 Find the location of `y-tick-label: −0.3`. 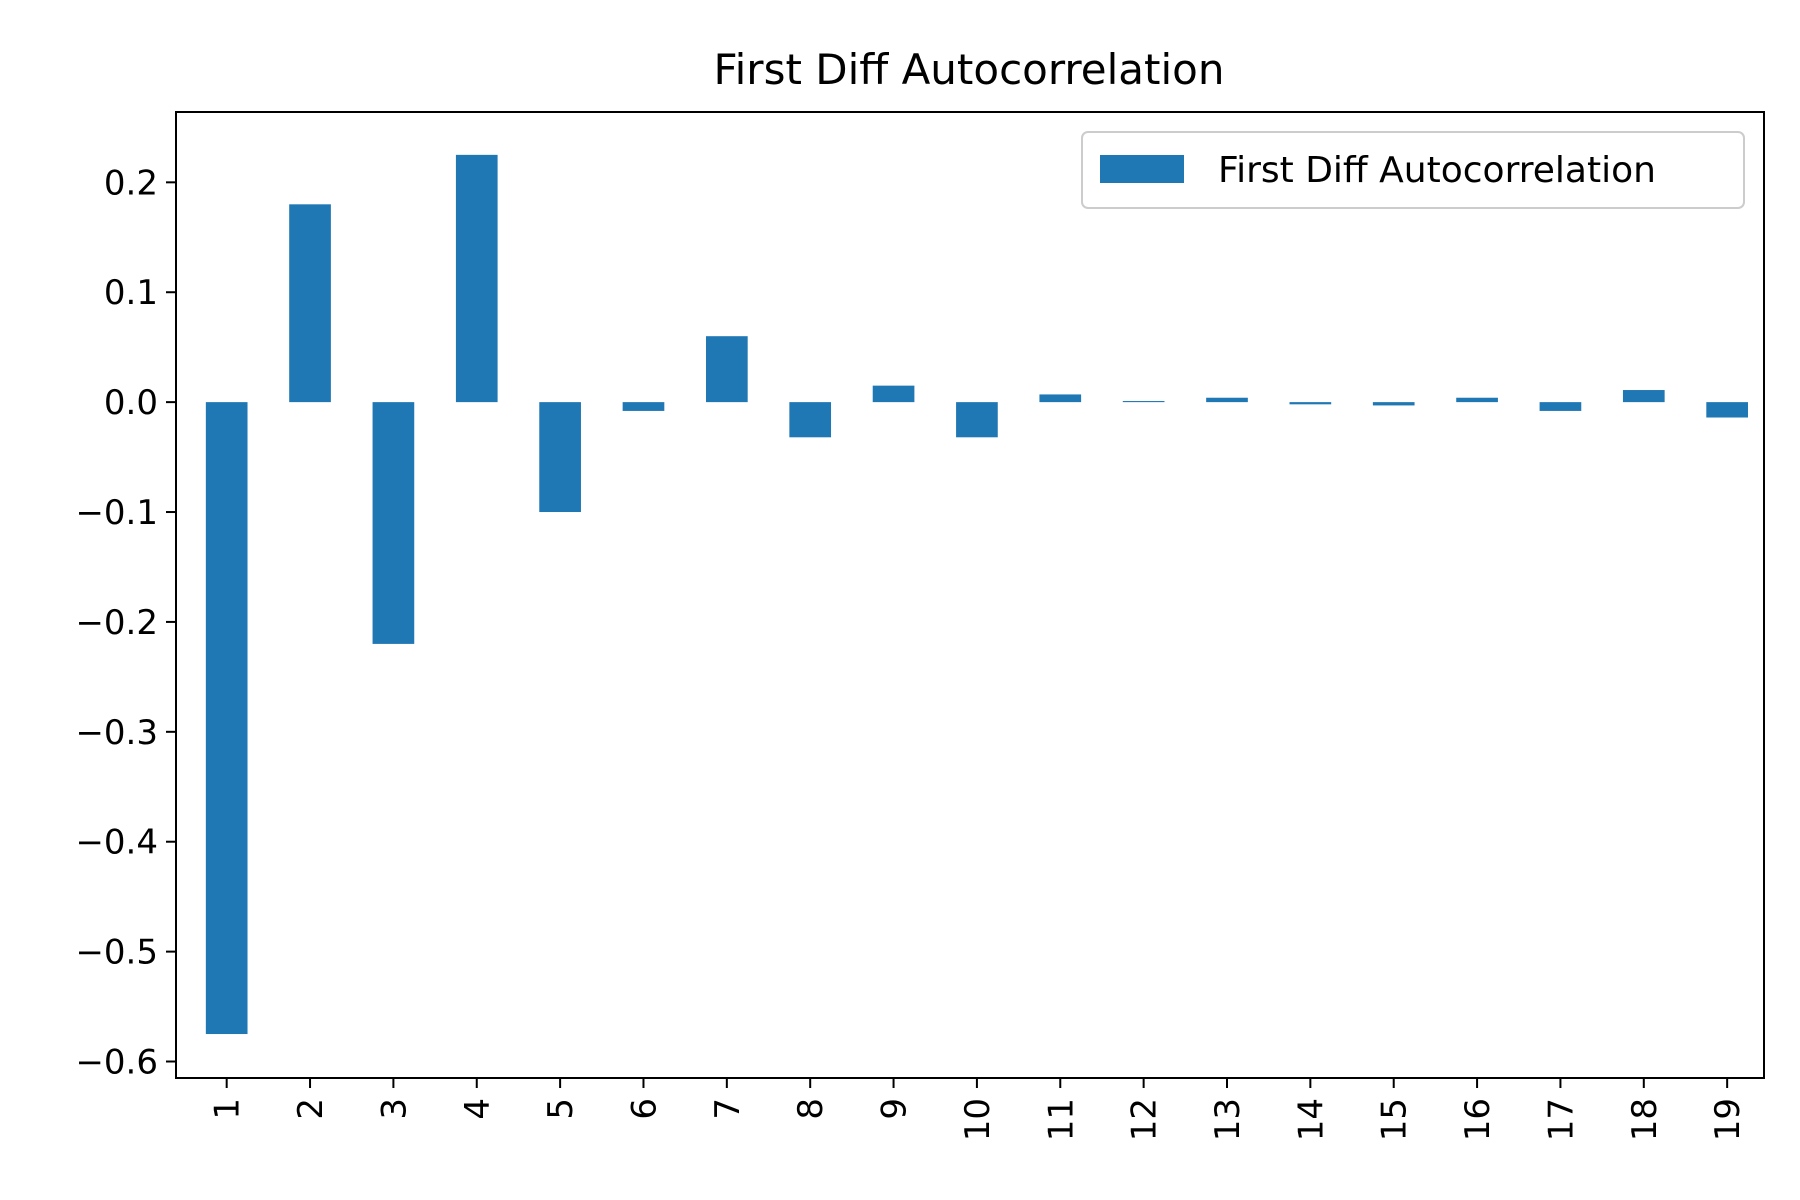

y-tick-label: −0.3 is located at coordinates (116, 733).